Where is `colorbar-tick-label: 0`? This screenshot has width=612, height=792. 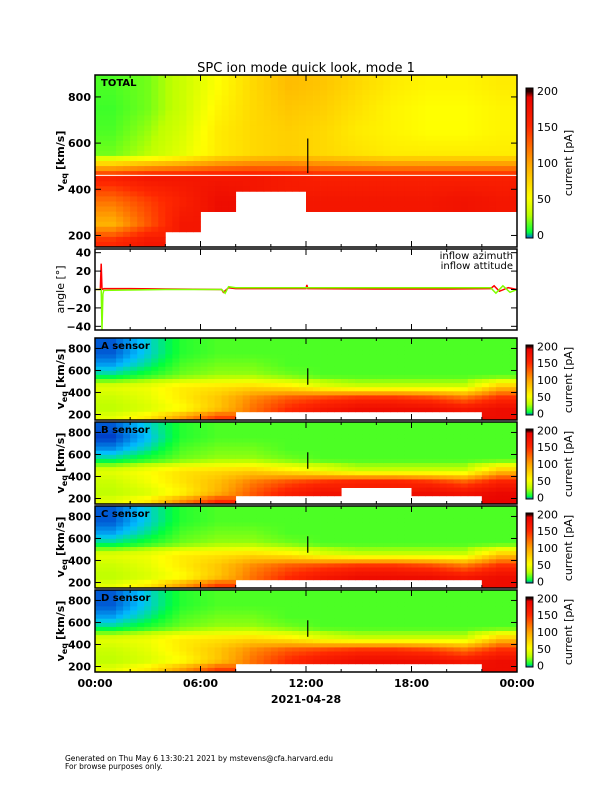 colorbar-tick-label: 0 is located at coordinates (540, 235).